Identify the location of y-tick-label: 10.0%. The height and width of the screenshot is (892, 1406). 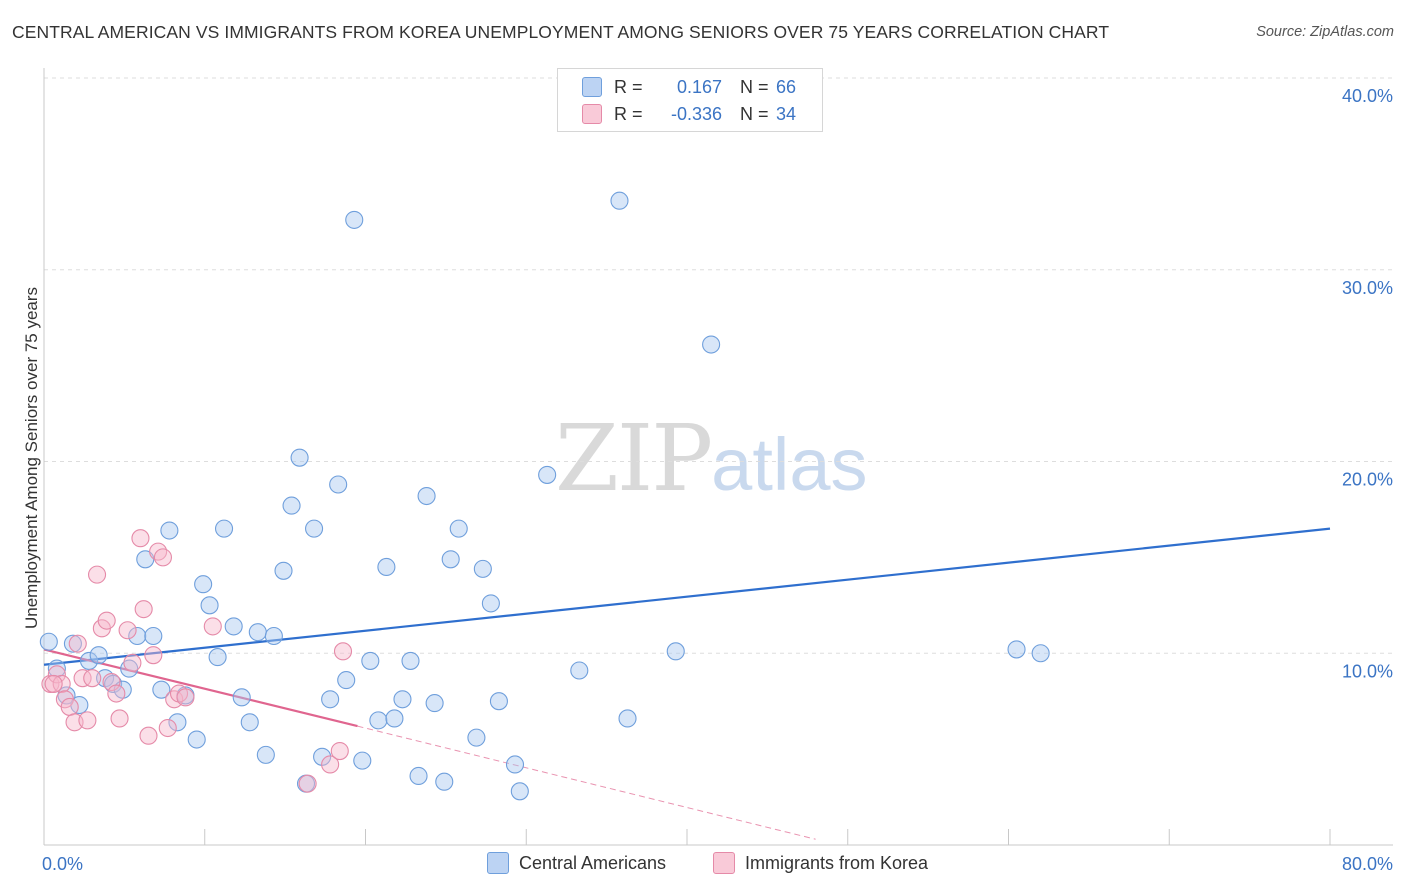
(1367, 671).